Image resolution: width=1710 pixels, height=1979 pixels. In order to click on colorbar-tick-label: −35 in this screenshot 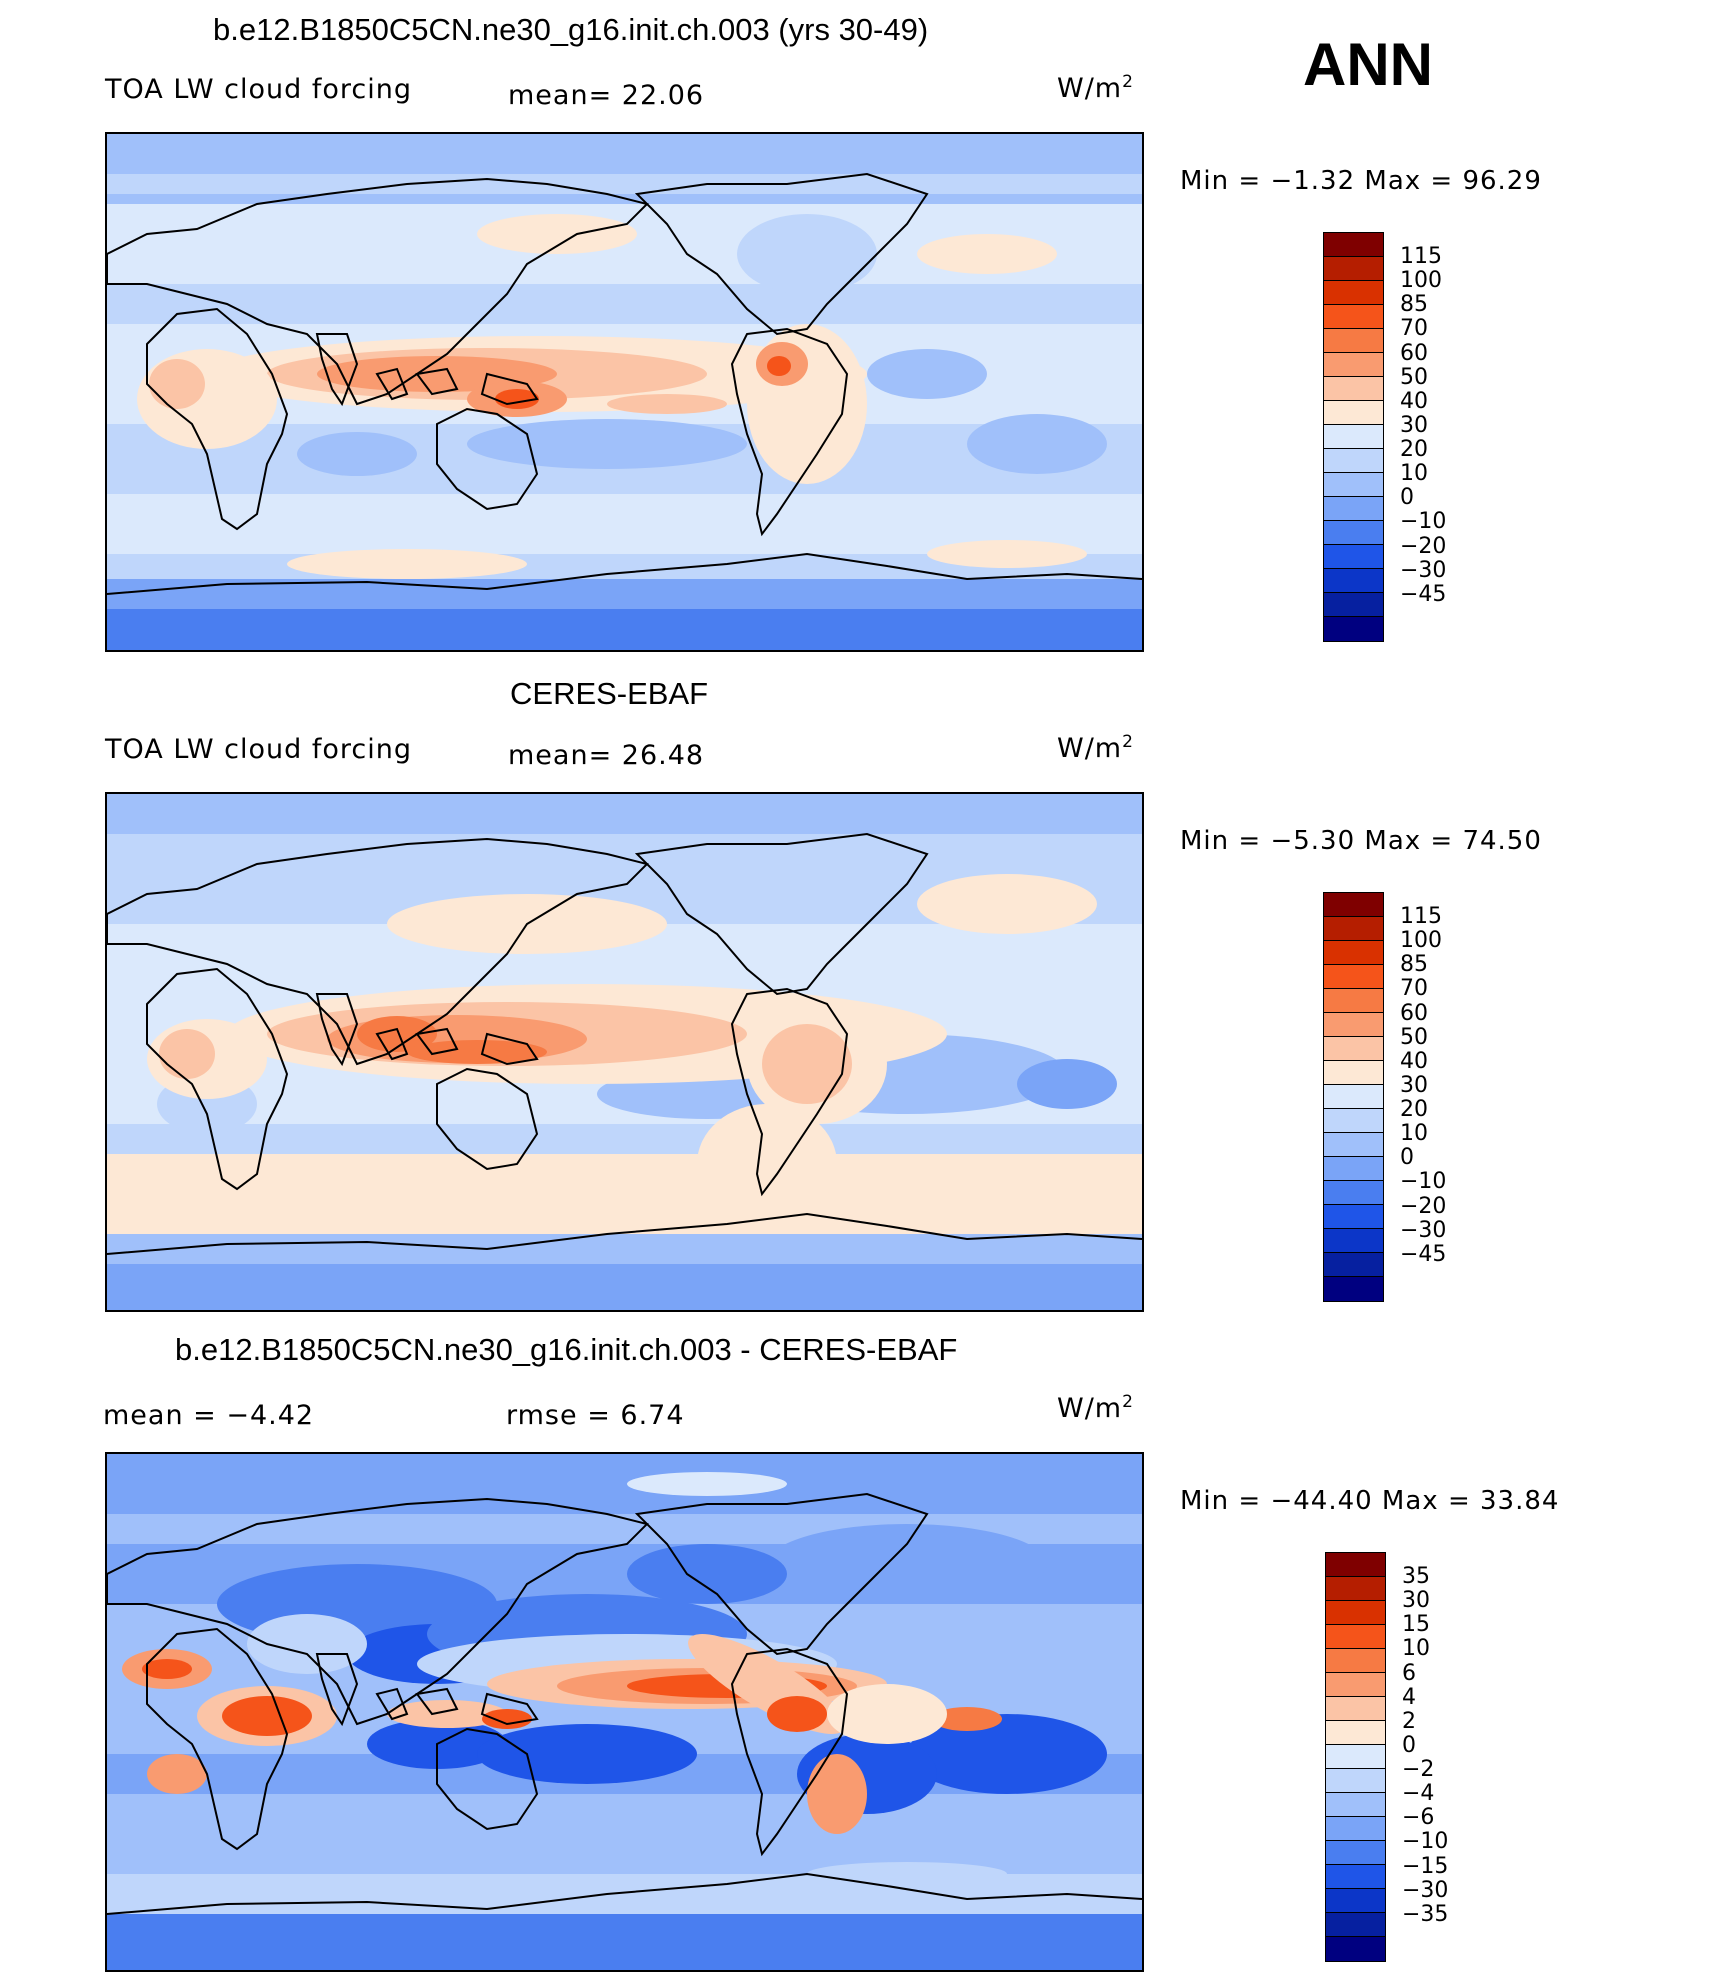, I will do `click(1425, 1914)`.